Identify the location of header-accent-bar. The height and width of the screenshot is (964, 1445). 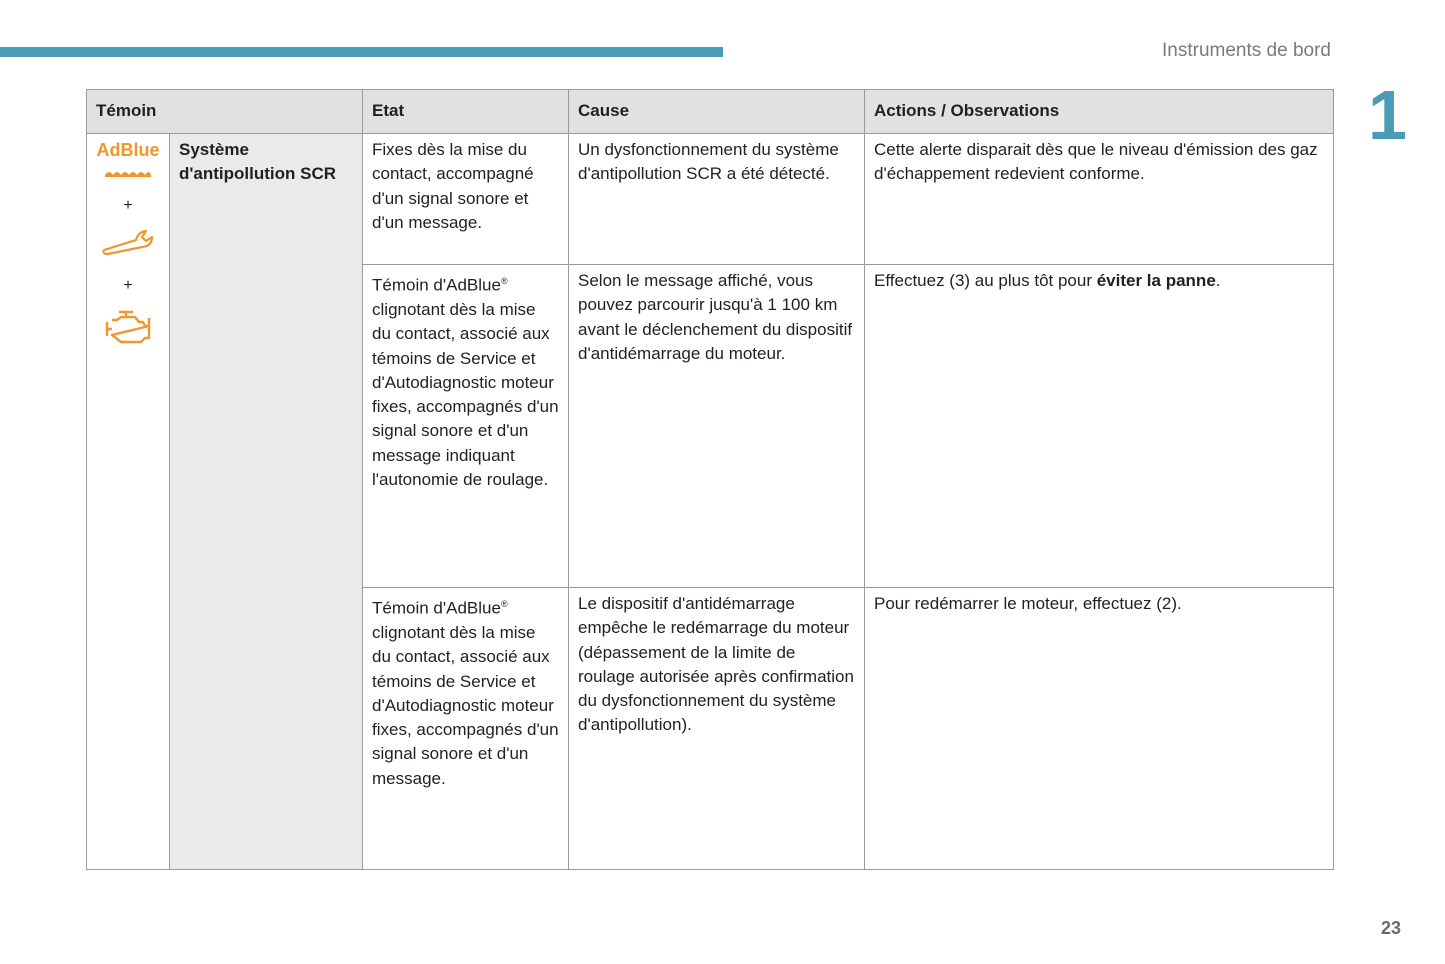
(361, 52).